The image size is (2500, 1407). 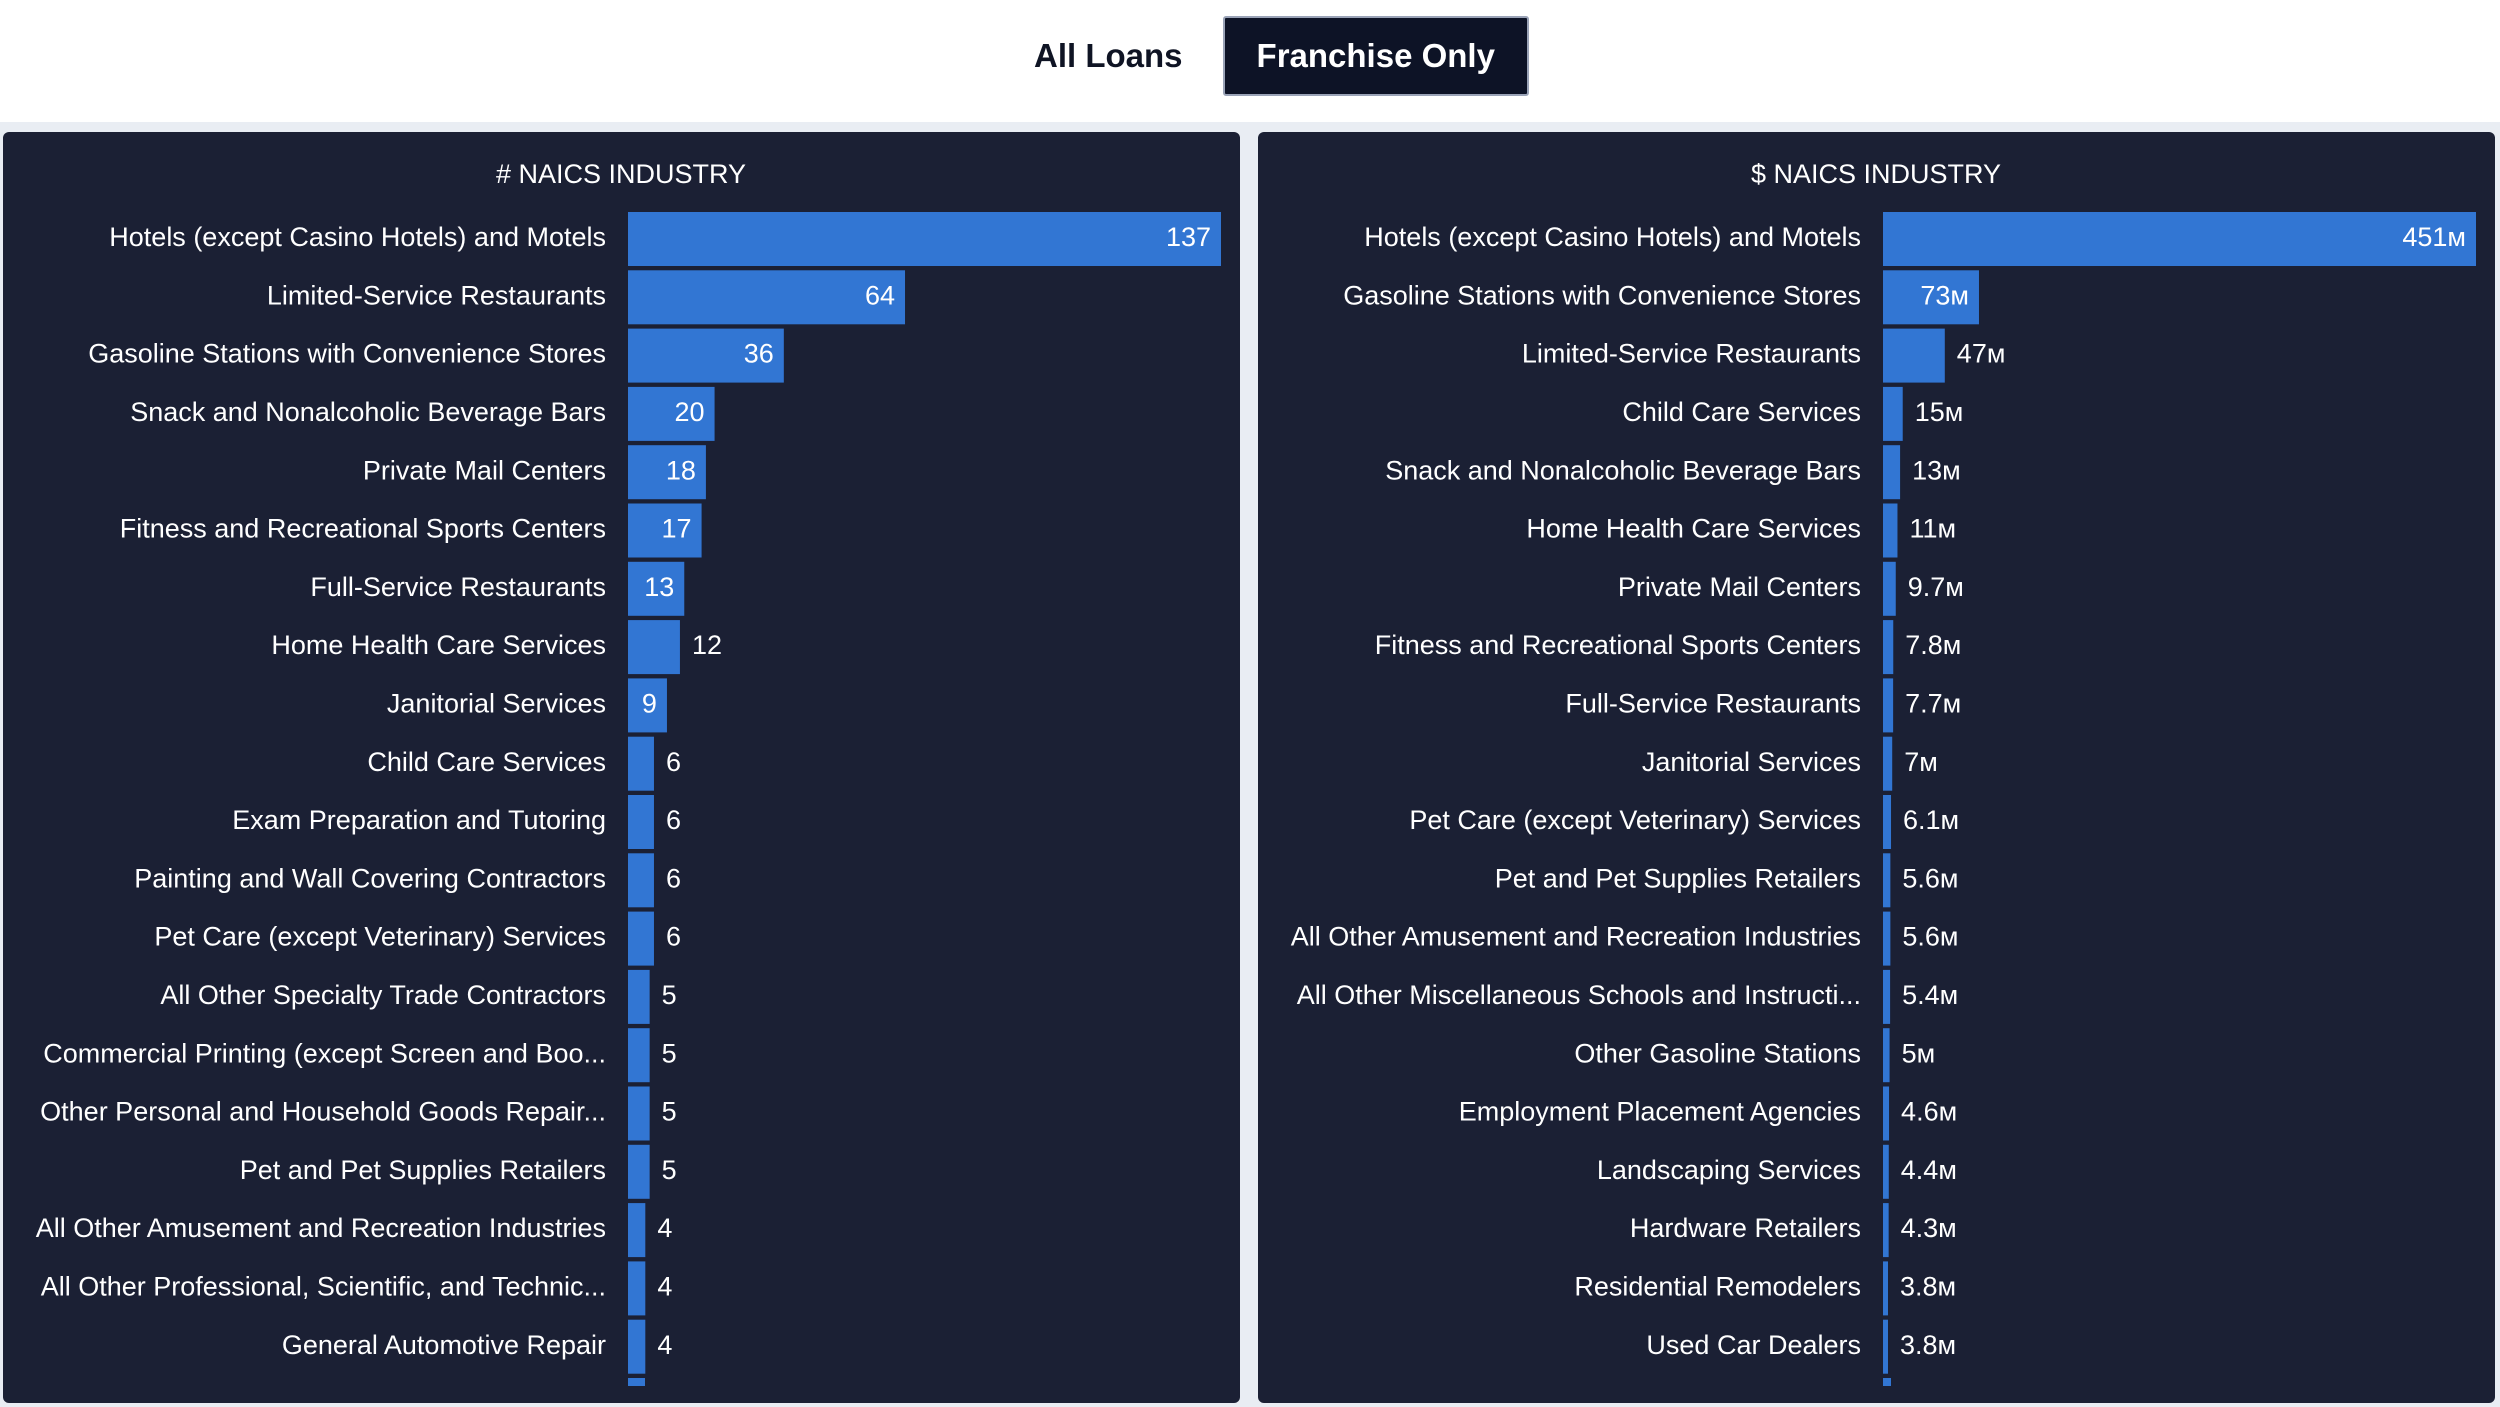 I want to click on value-label: 5м, so click(x=1919, y=1053).